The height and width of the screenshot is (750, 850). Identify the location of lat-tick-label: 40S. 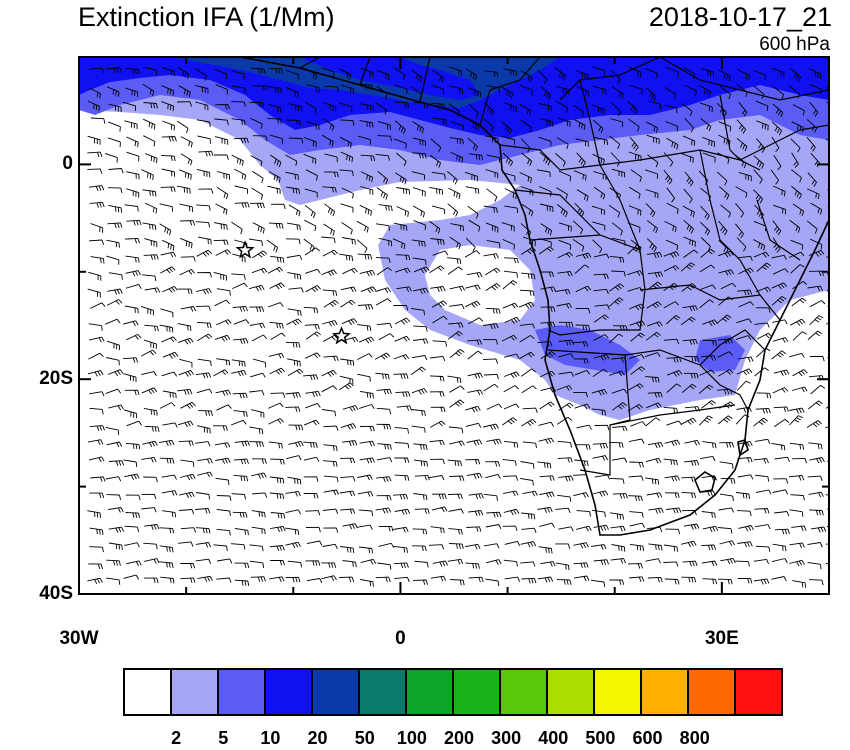
(56, 593).